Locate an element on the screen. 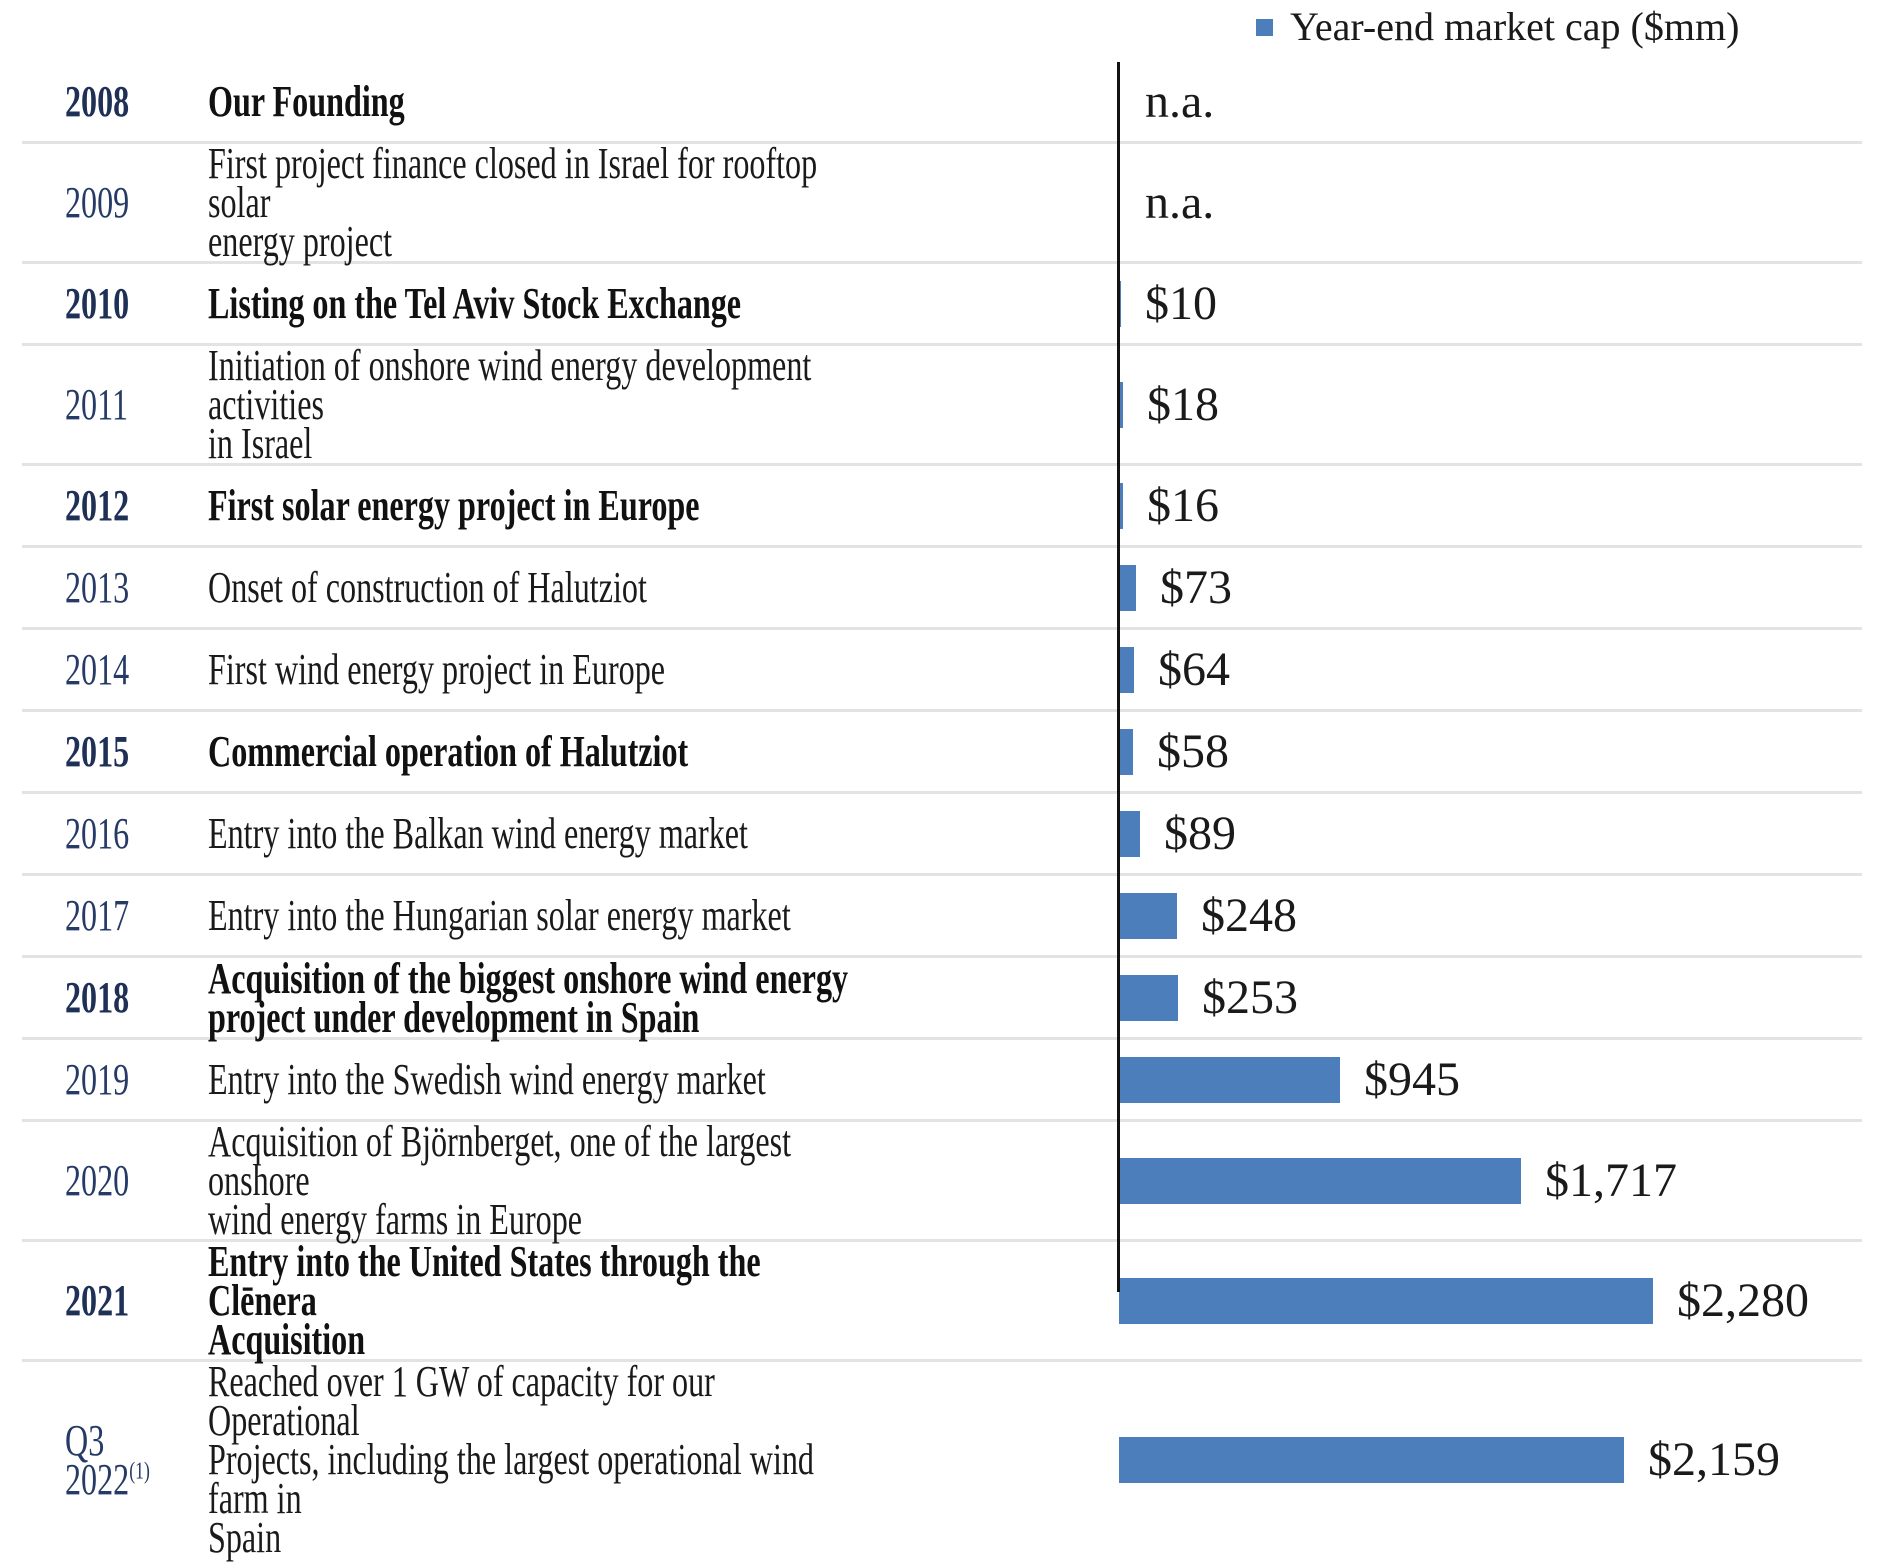  market-cap-value-label: $2,159 is located at coordinates (1714, 1459).